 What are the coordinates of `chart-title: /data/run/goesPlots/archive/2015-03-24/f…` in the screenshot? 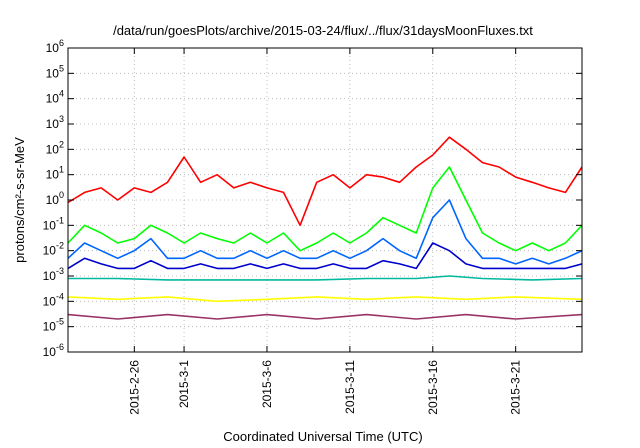 It's located at (323, 30).